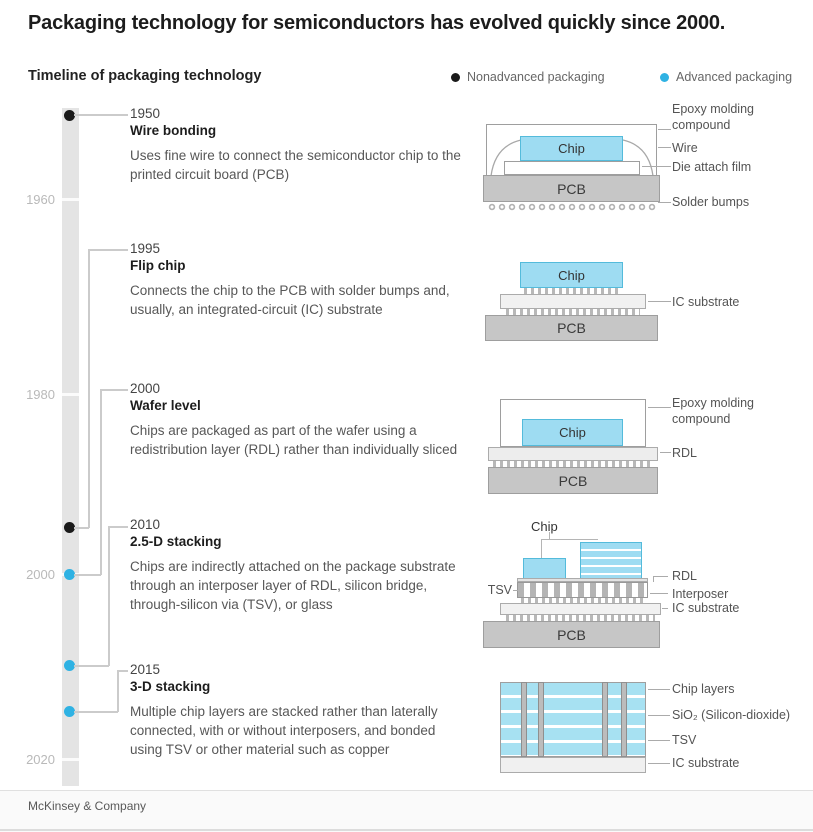  Describe the element at coordinates (145, 669) in the screenshot. I see `event-year: 2015` at that location.